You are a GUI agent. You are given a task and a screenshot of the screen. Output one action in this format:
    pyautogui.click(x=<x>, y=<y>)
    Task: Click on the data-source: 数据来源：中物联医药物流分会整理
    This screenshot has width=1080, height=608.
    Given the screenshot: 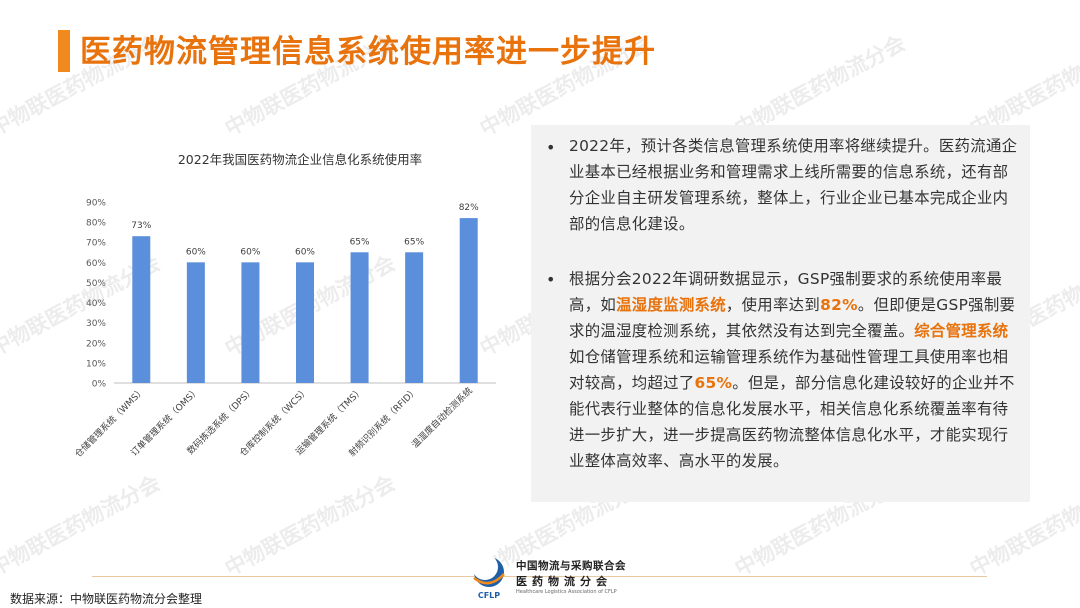 What is the action you would take?
    pyautogui.click(x=106, y=599)
    